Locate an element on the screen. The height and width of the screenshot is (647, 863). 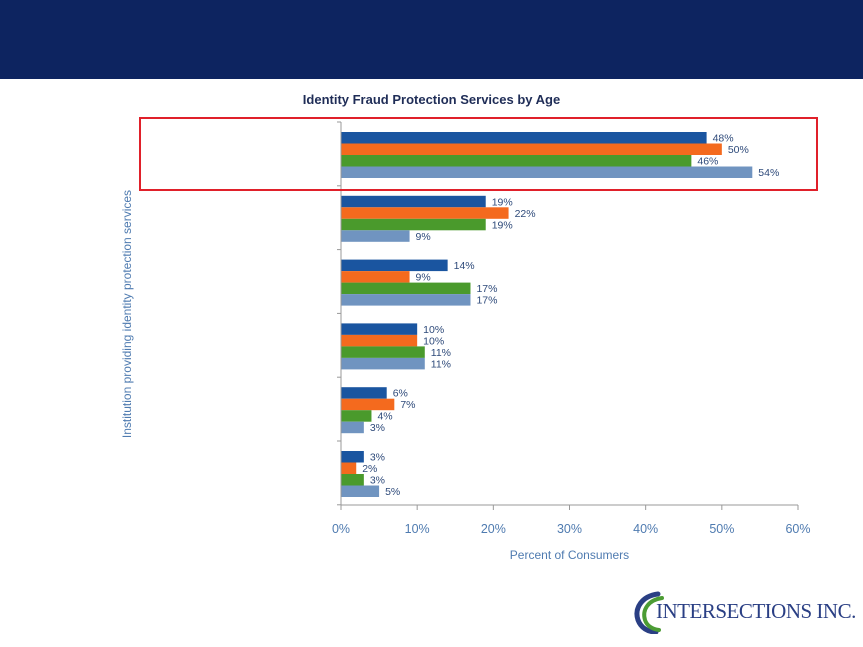
data-label: 22% is located at coordinates (525, 214).